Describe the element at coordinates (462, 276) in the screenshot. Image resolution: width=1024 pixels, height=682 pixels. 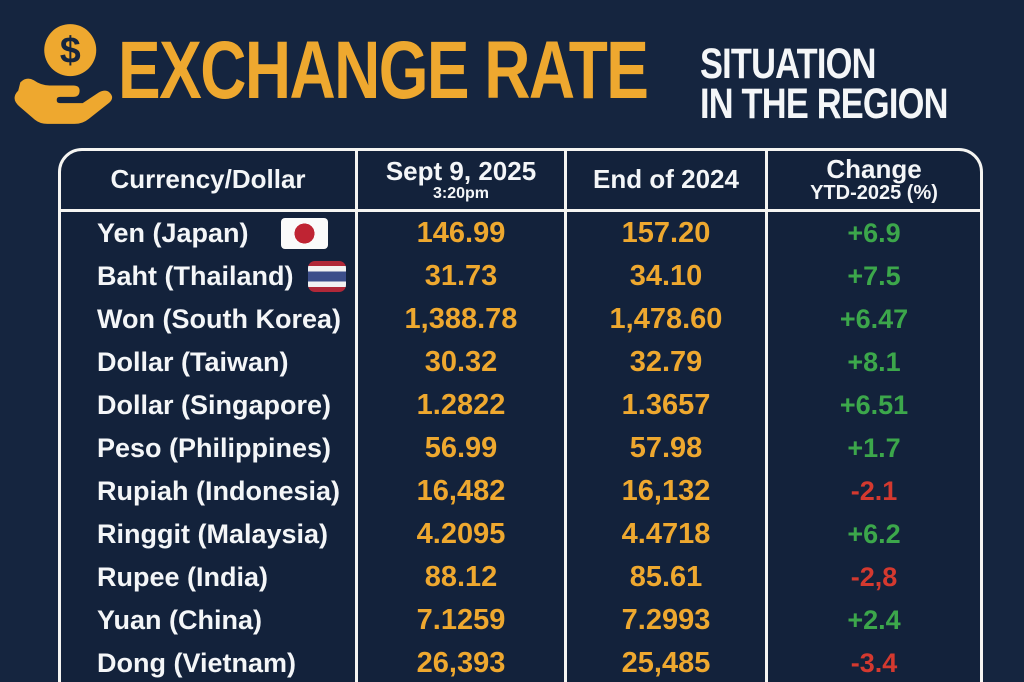
I see `rate-sept9-cell: 31.73` at that location.